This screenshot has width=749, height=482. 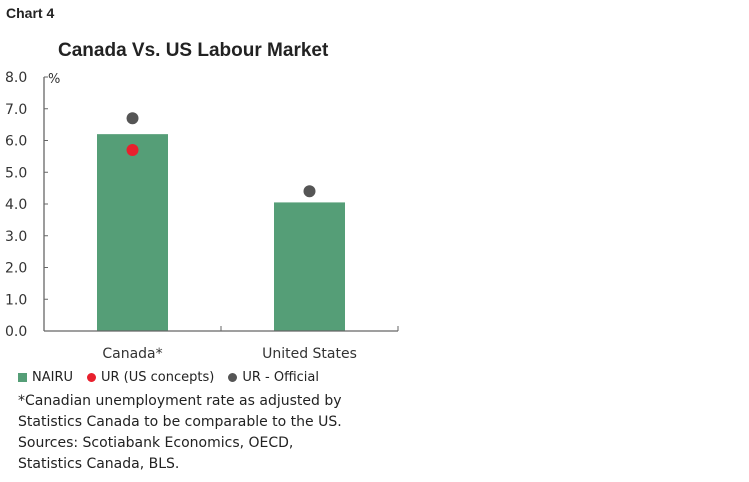 What do you see at coordinates (16, 237) in the screenshot?
I see `y-tick-label: 3.0` at bounding box center [16, 237].